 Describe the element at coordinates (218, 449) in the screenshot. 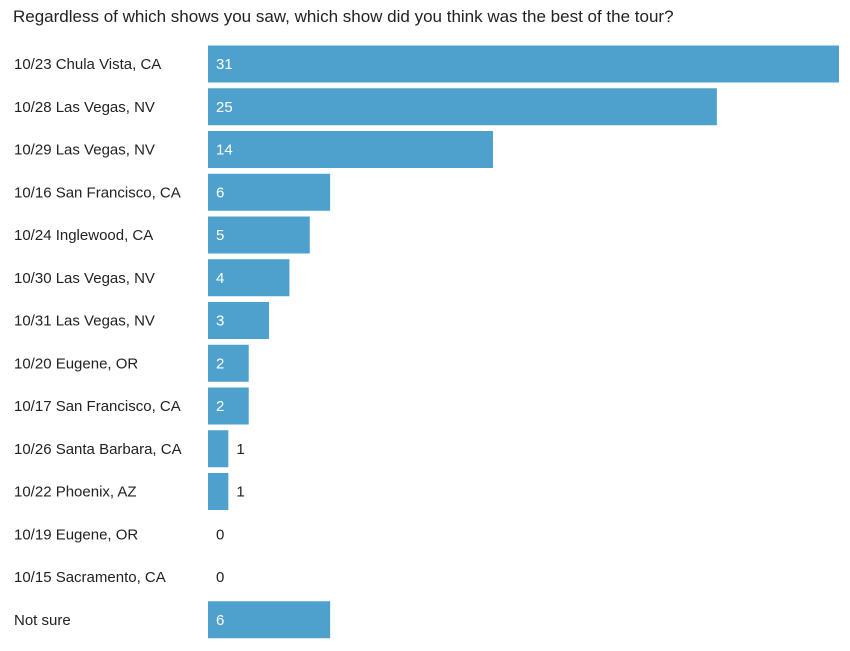

I see `bar-10-26-santa-barbara-ca` at that location.